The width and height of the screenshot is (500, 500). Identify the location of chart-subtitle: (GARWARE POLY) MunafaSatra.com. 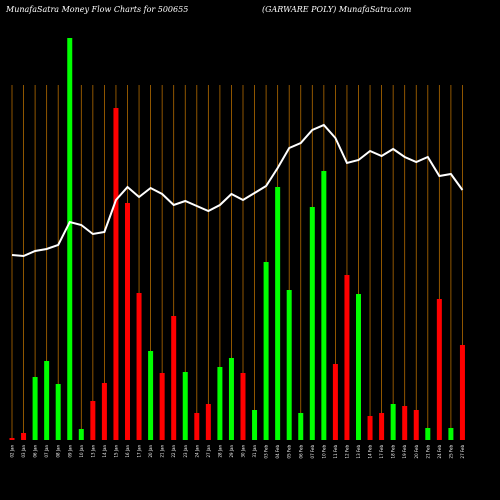
(337, 9).